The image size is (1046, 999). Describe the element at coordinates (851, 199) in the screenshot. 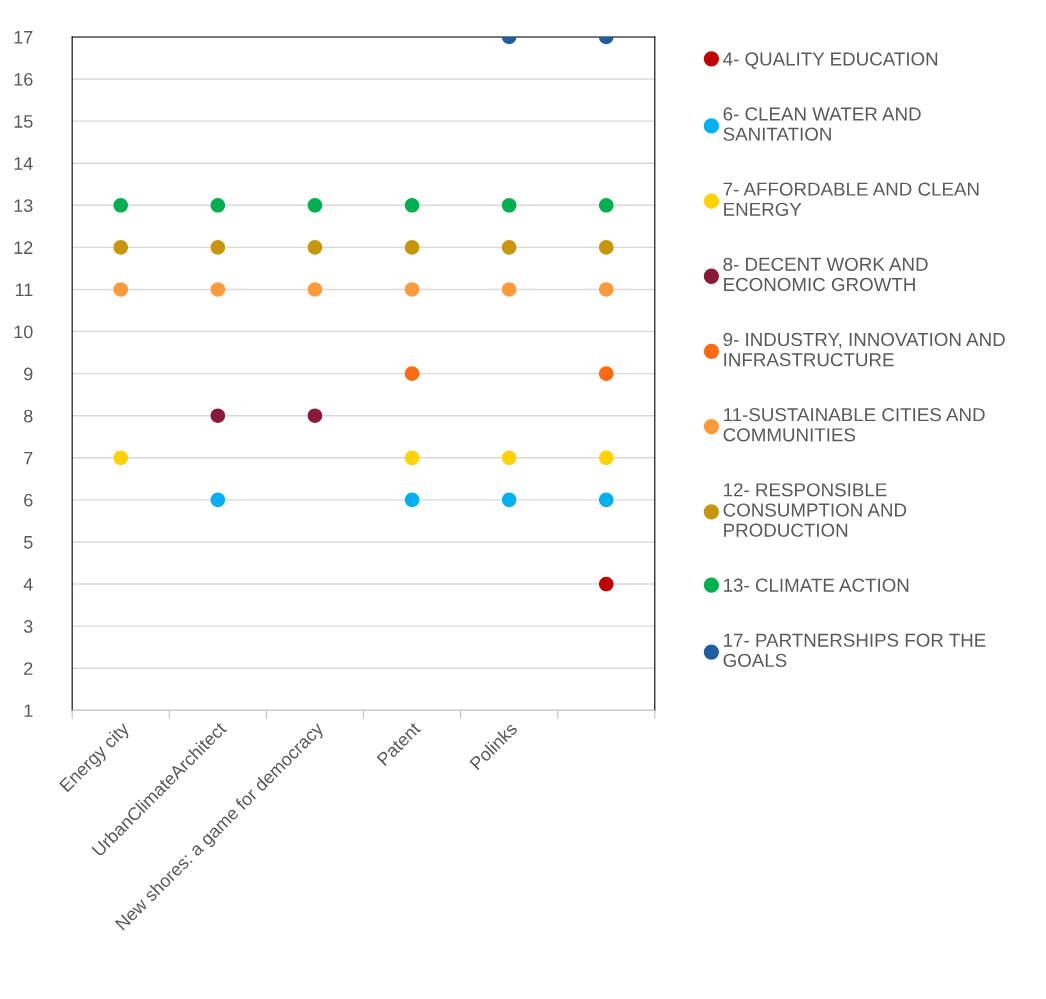

I see `legend-label: 7- AFFORDABLE AND CLEAN ENERGY` at that location.